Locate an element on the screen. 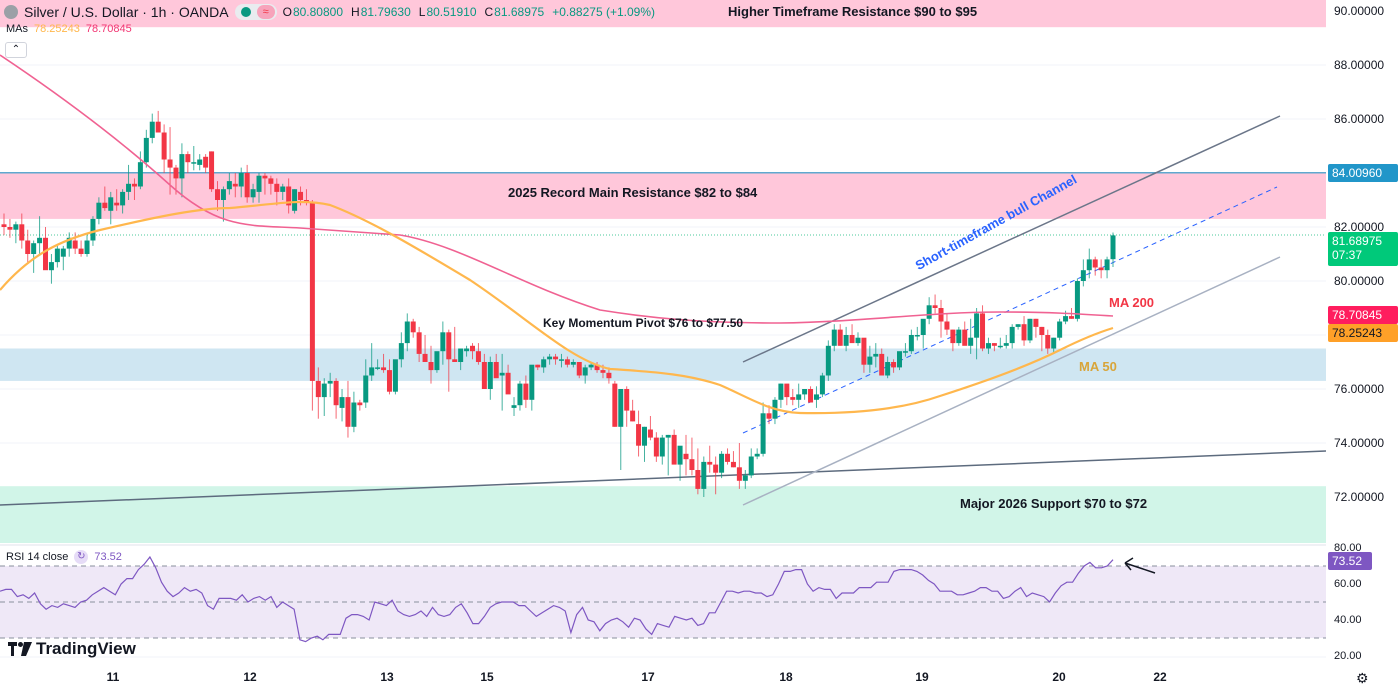 This screenshot has width=1400, height=688. chart-settings-gear-icon: ⚙ is located at coordinates (1362, 678).